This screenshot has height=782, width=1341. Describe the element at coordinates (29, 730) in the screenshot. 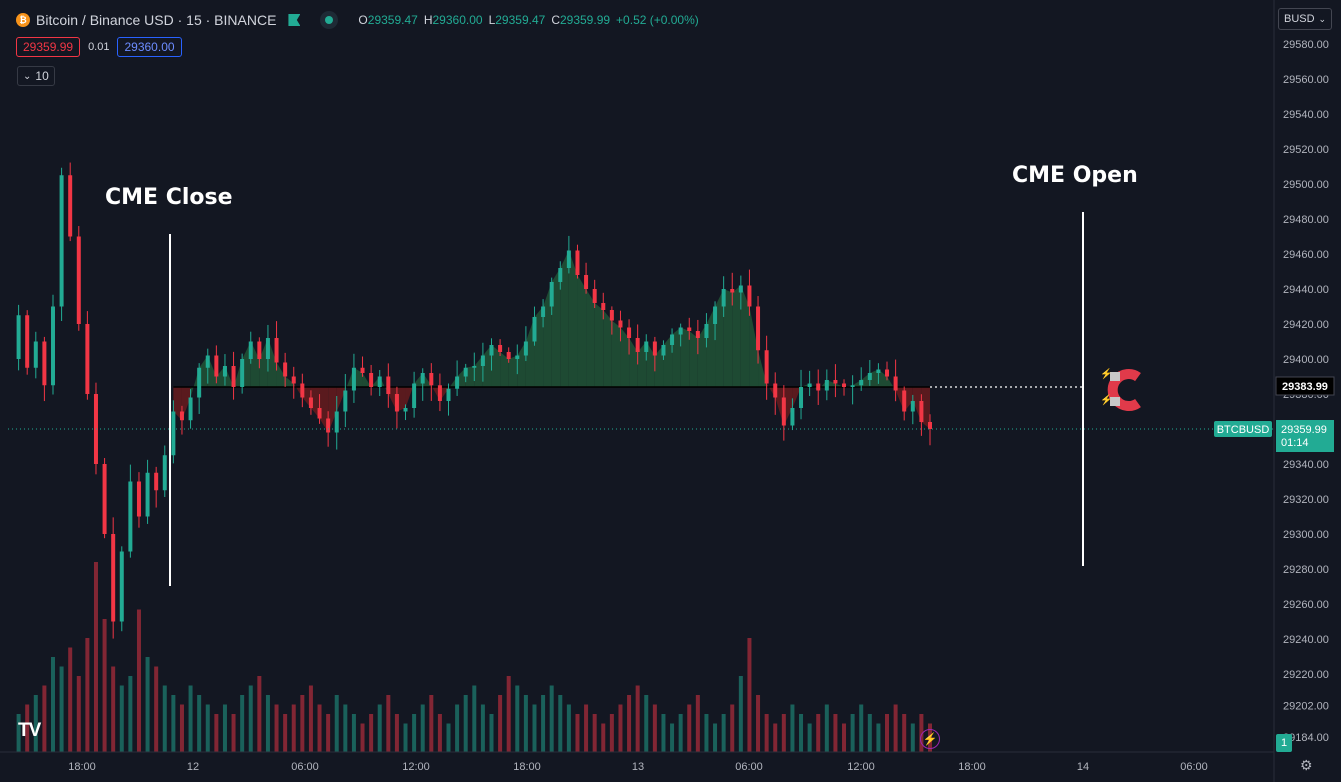

I see `tradingview-logo: TV` at that location.